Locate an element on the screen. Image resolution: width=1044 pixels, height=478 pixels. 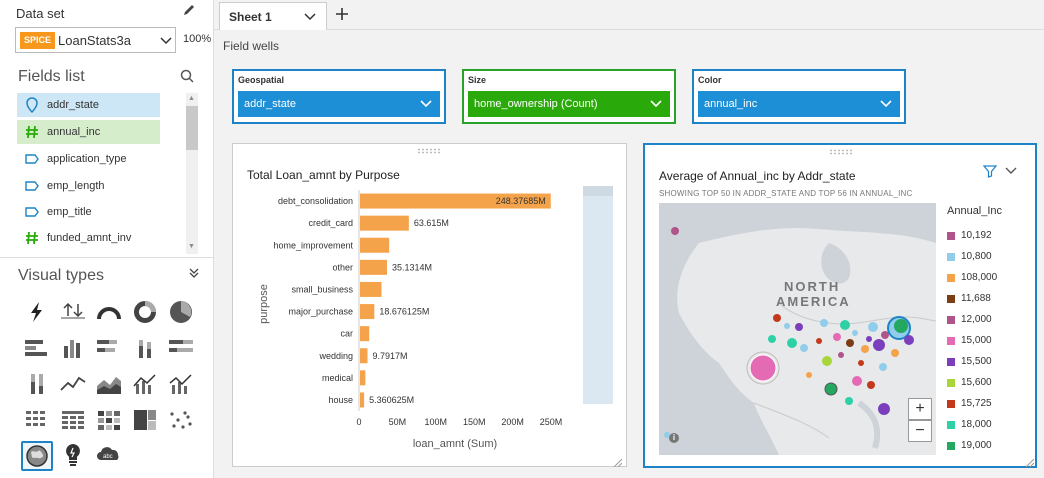
map-canvas: NORTH AMERICA is located at coordinates (797, 329).